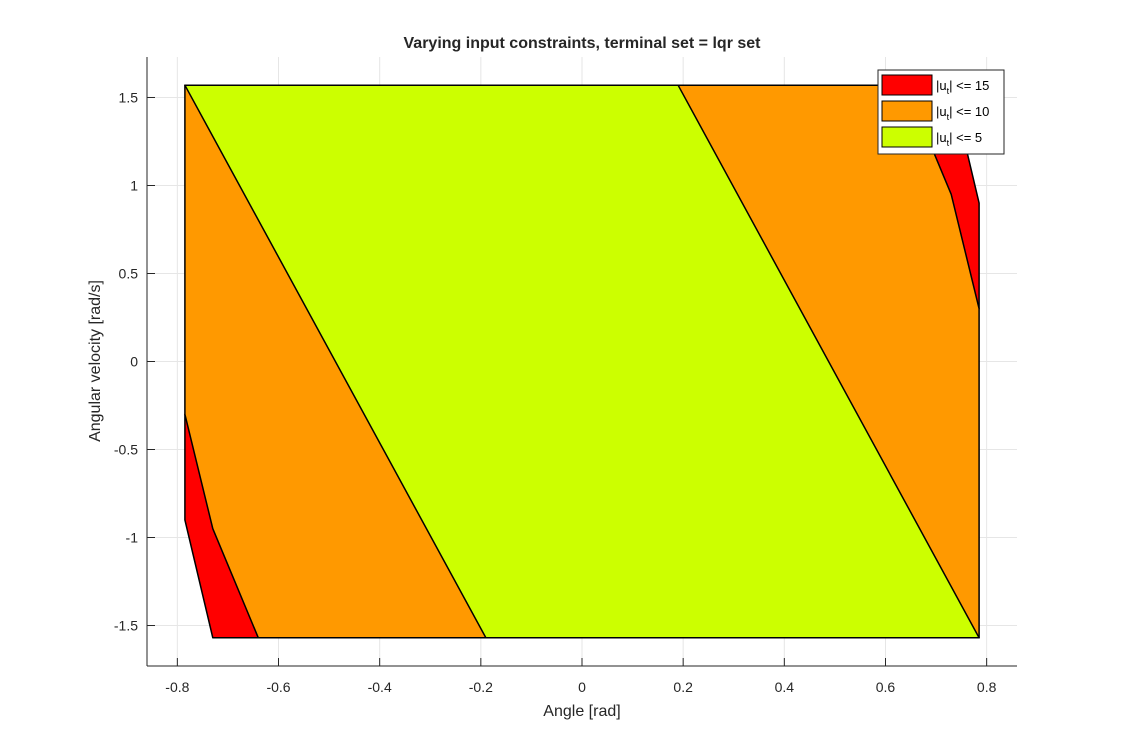 The height and width of the screenshot is (750, 1125). Describe the element at coordinates (886, 687) in the screenshot. I see `x-tick-label: 0.6` at that location.